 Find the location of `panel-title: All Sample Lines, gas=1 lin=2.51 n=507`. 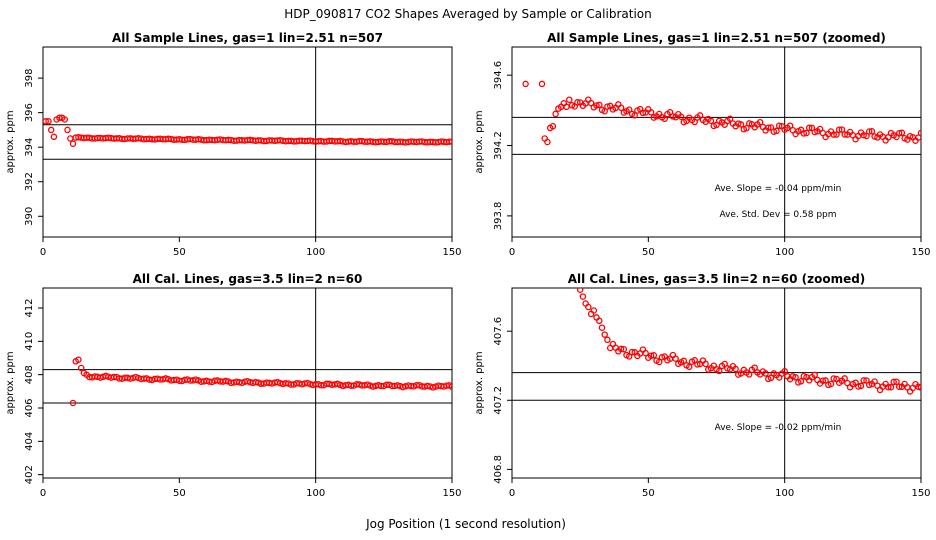

panel-title: All Sample Lines, gas=1 lin=2.51 n=507 is located at coordinates (247, 38).